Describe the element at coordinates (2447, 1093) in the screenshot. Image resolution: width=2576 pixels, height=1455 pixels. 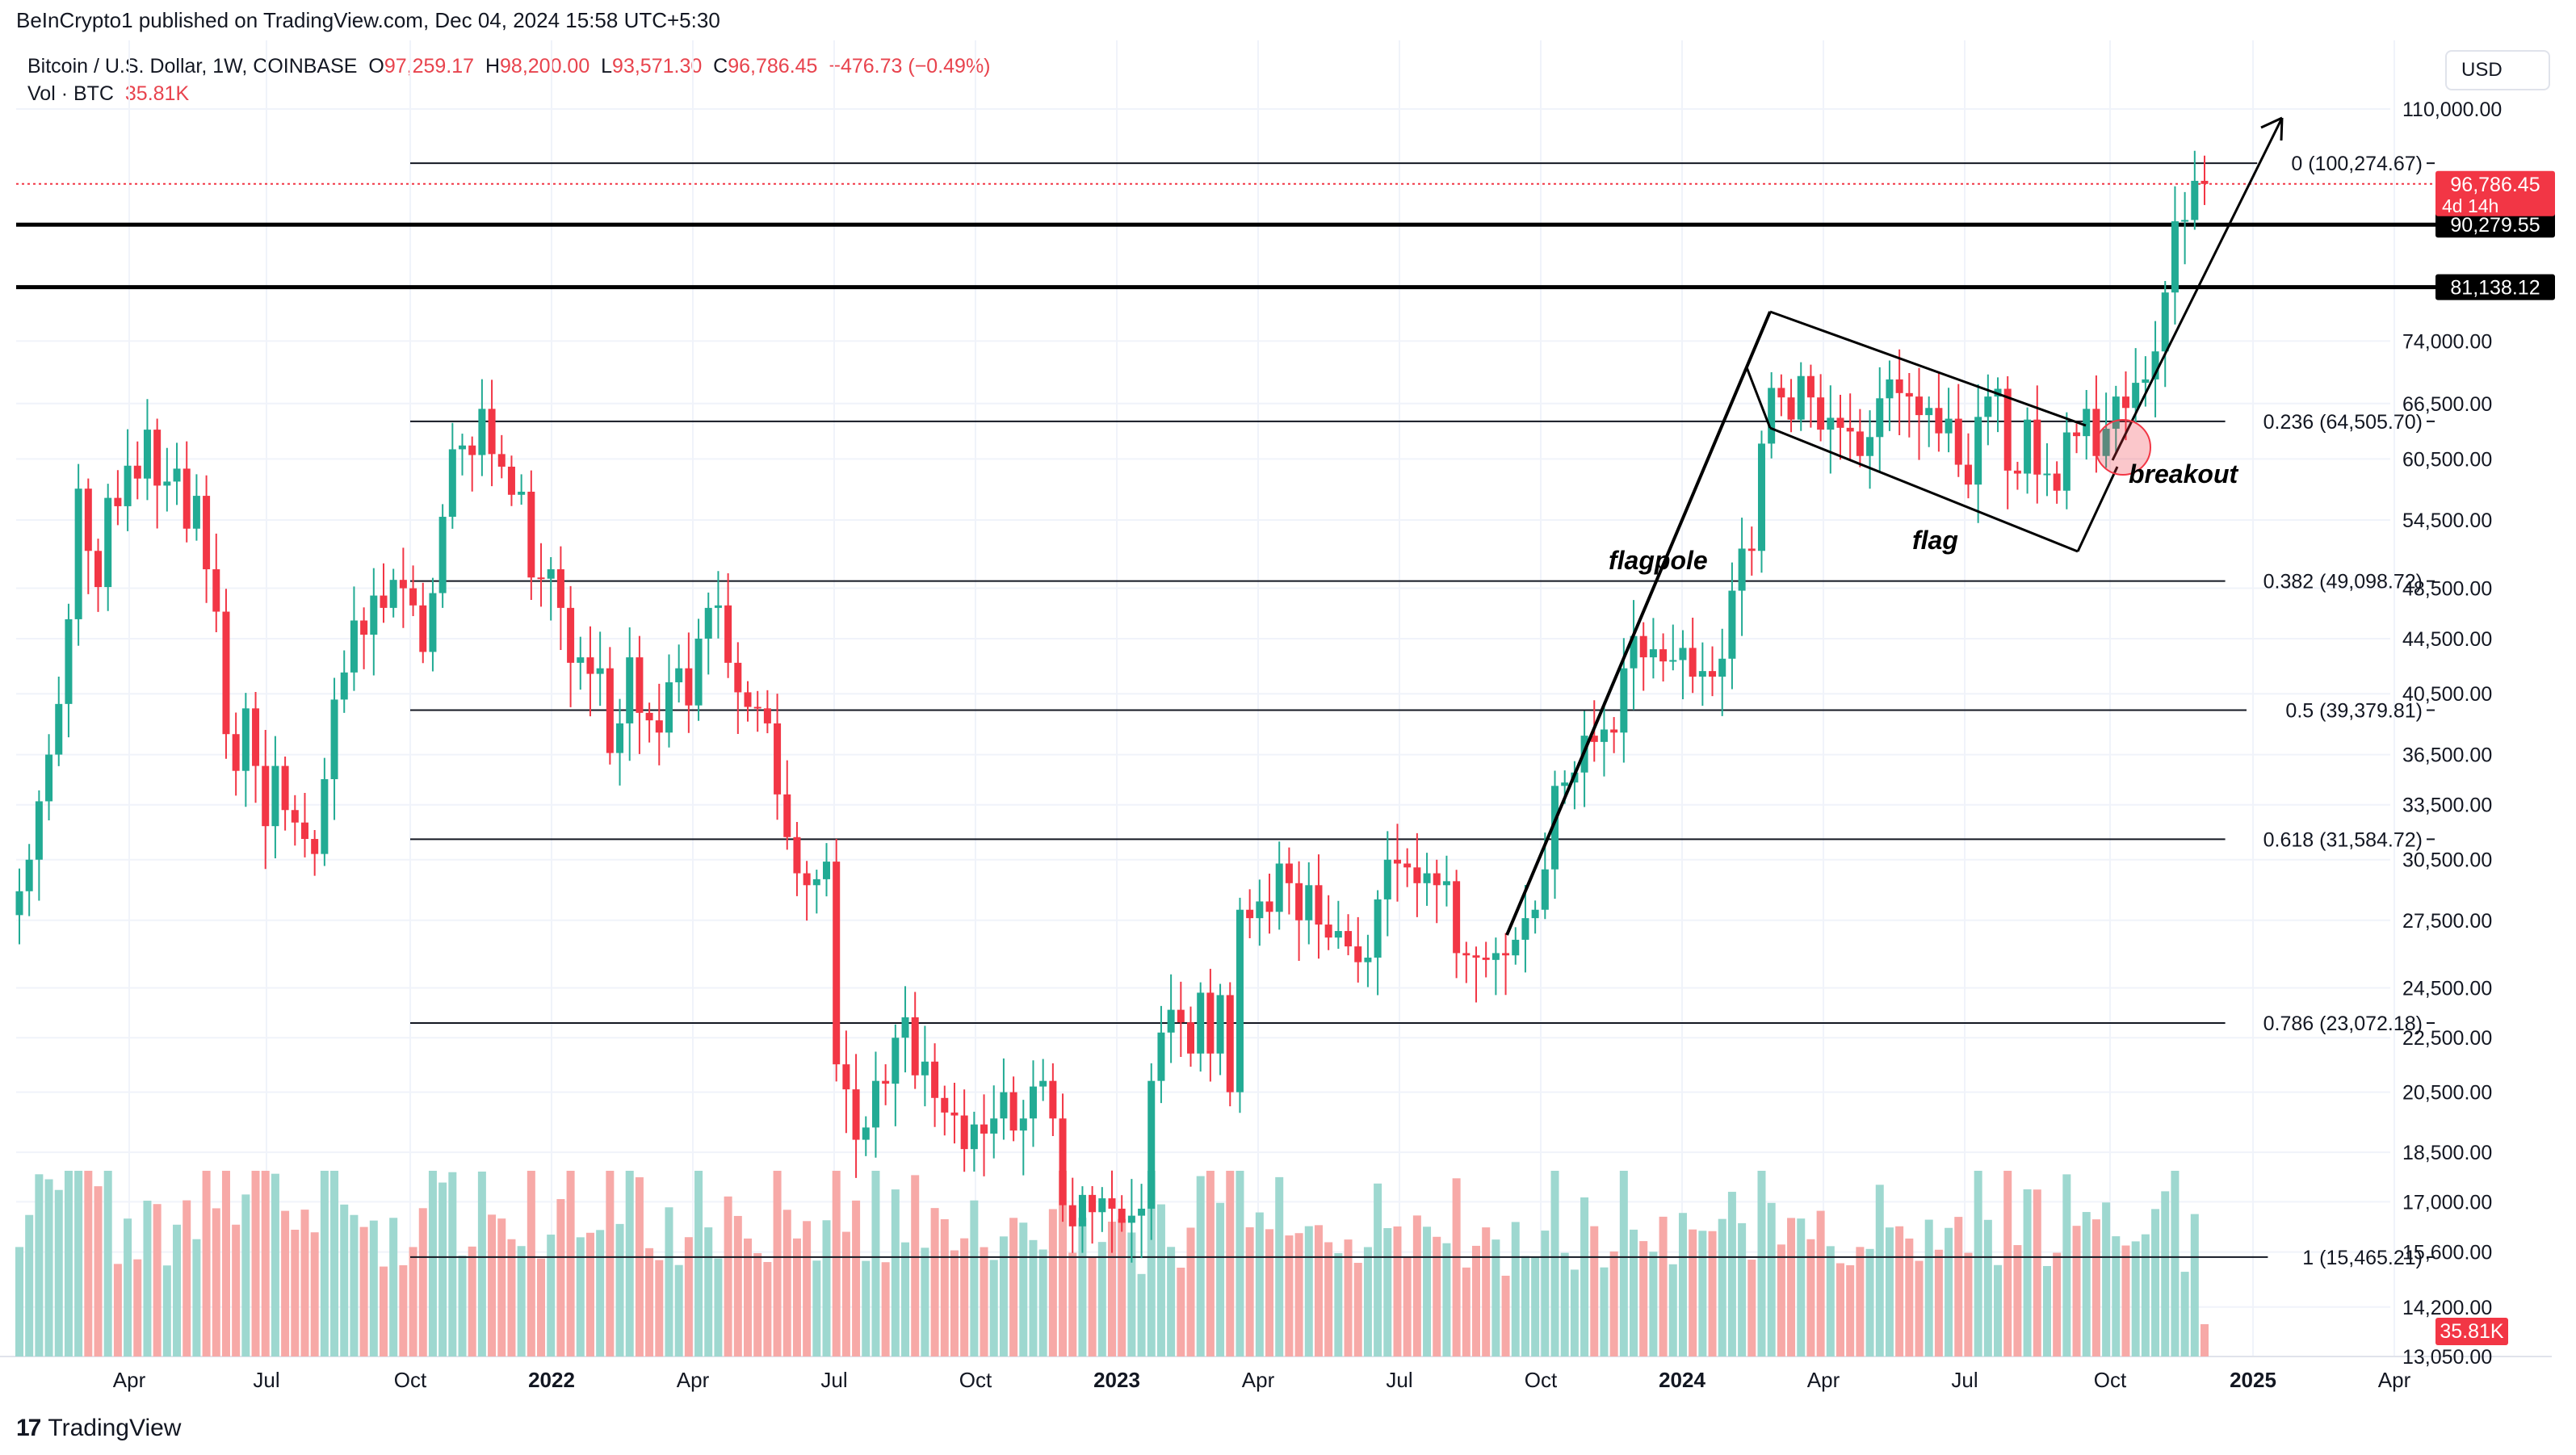
I see `y-tick-label: 20,500.00` at that location.